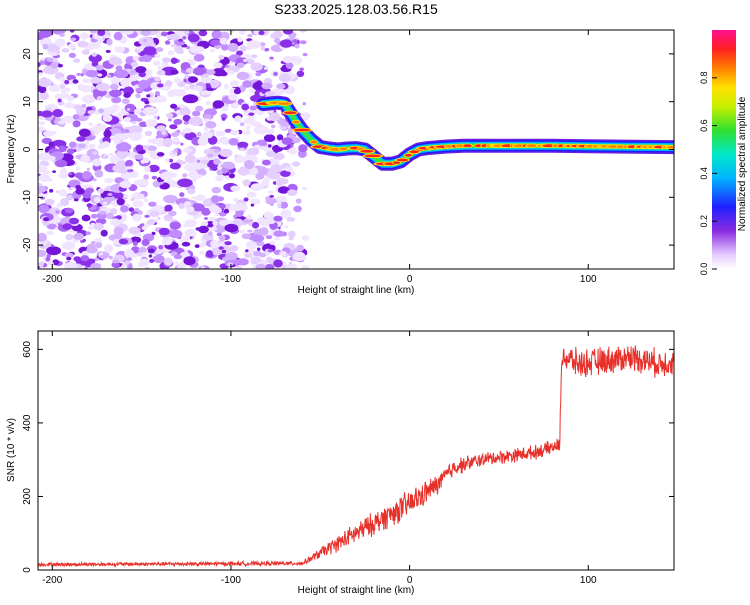 This screenshot has width=750, height=605. What do you see at coordinates (11, 149) in the screenshot?
I see `spectrogram-ylabel: Frequency (Hz)` at bounding box center [11, 149].